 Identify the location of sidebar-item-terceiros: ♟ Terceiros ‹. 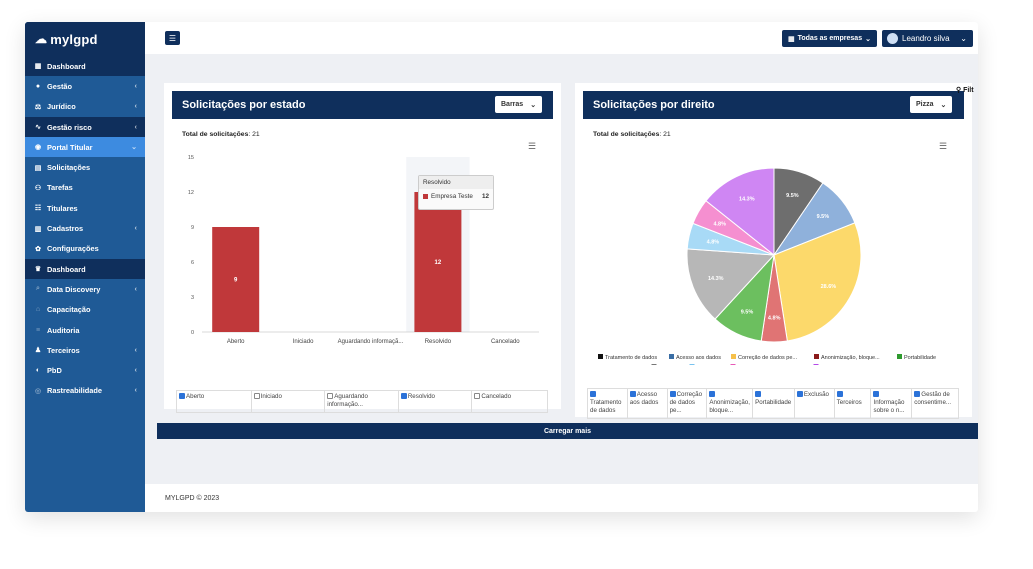
(85, 350).